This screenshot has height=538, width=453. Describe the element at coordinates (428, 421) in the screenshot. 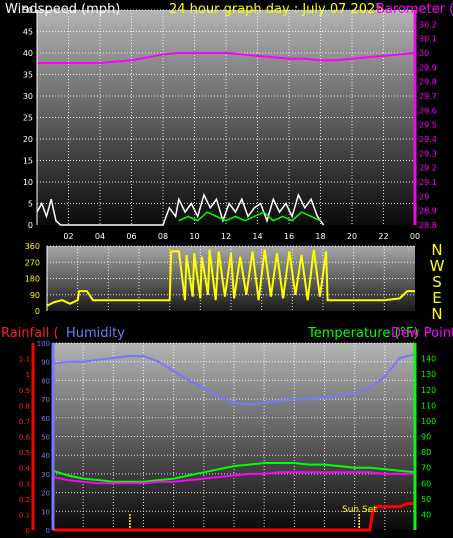

I see `temperature-tick-label: 100` at that location.